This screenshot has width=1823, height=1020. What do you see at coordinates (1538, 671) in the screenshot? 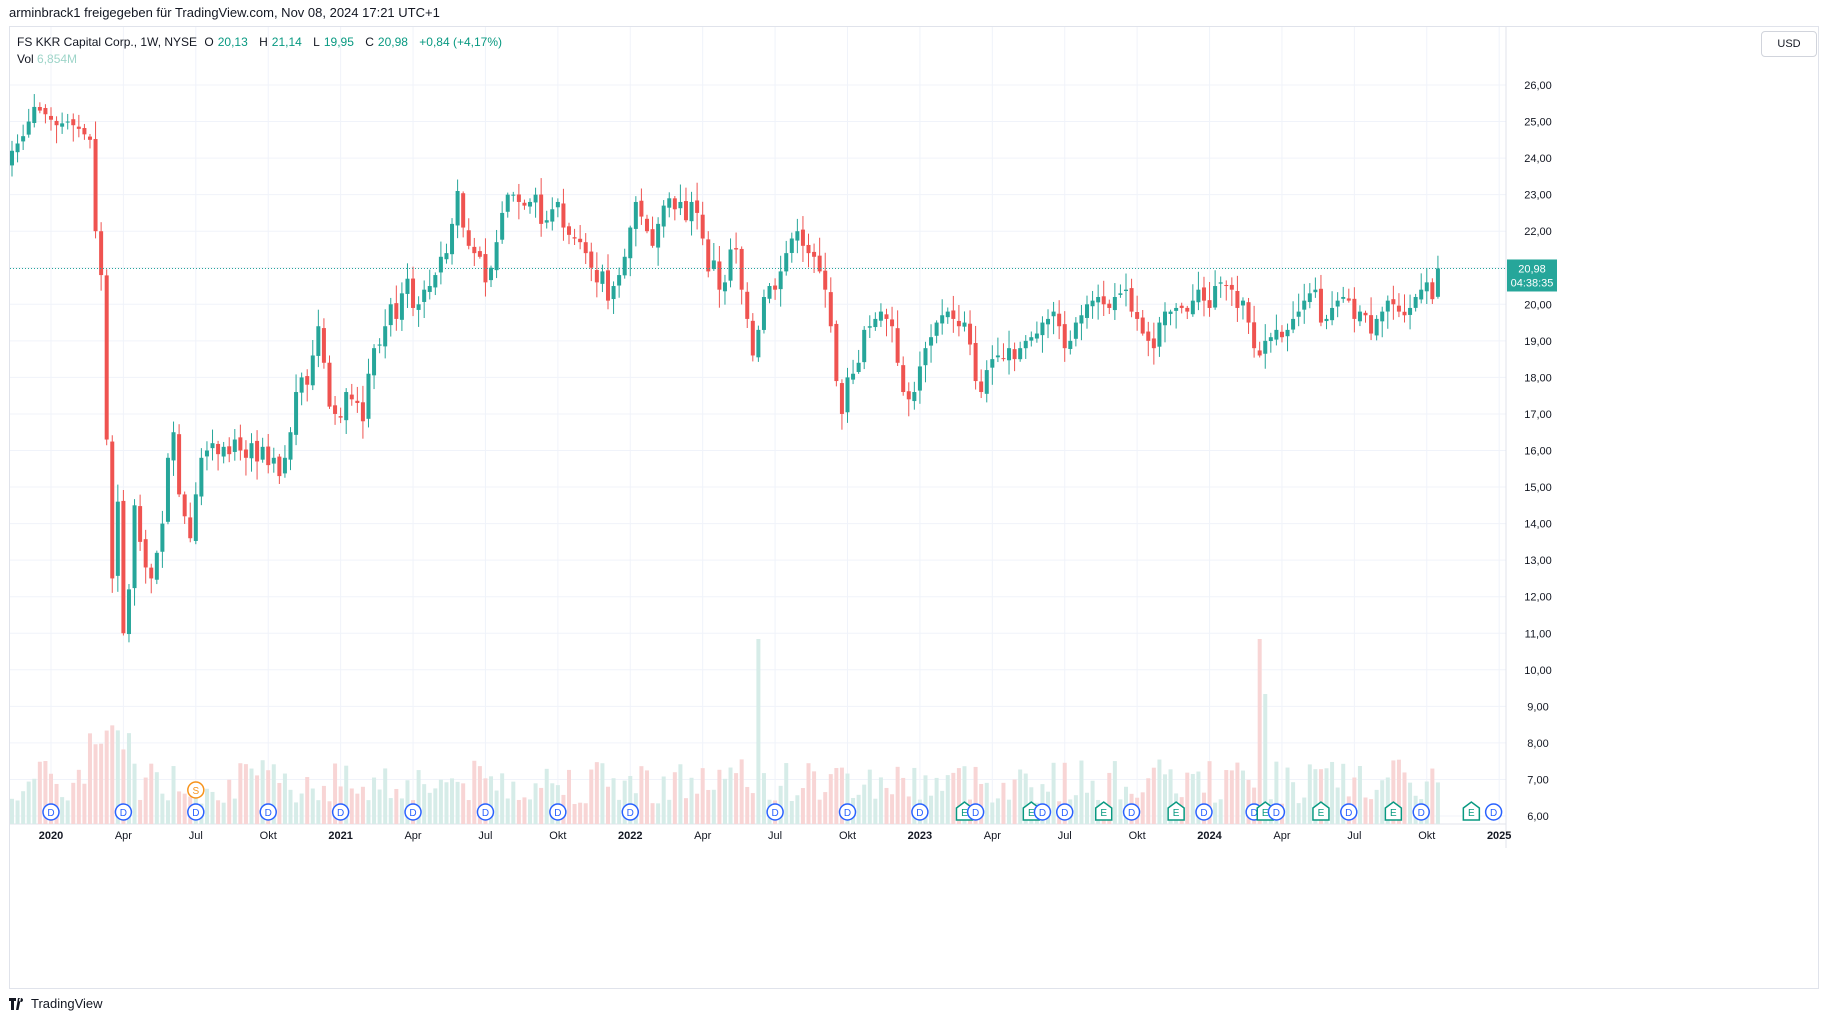
I see `price-tick-label: 10,00` at bounding box center [1538, 671].